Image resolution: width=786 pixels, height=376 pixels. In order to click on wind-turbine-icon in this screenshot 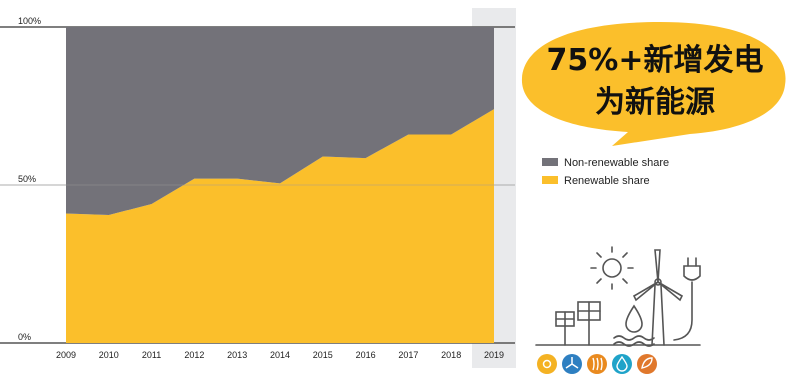, I will do `click(658, 297)`.